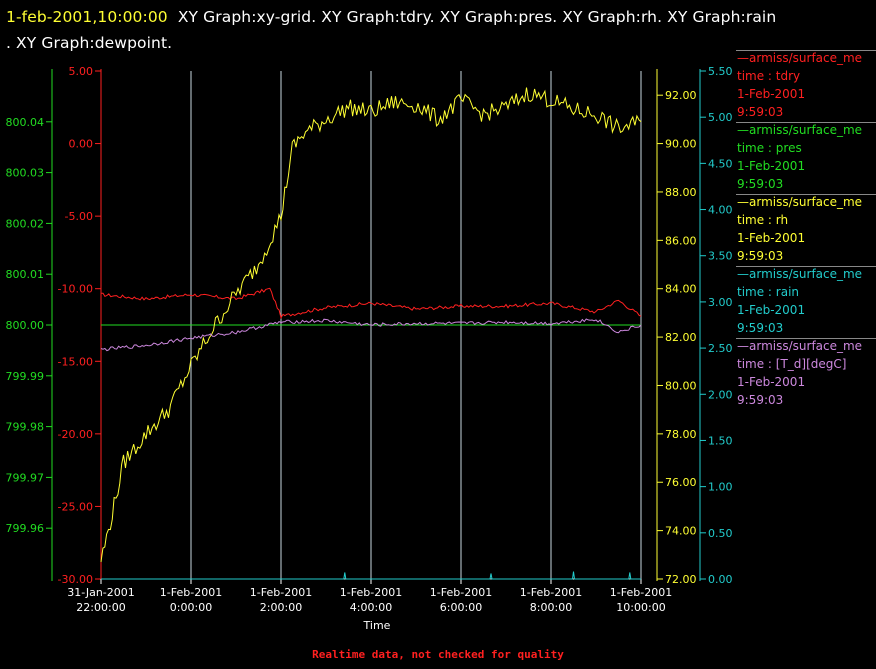 The image size is (876, 669). Describe the element at coordinates (720, 210) in the screenshot. I see `rain-tick-label: 4.00` at that location.